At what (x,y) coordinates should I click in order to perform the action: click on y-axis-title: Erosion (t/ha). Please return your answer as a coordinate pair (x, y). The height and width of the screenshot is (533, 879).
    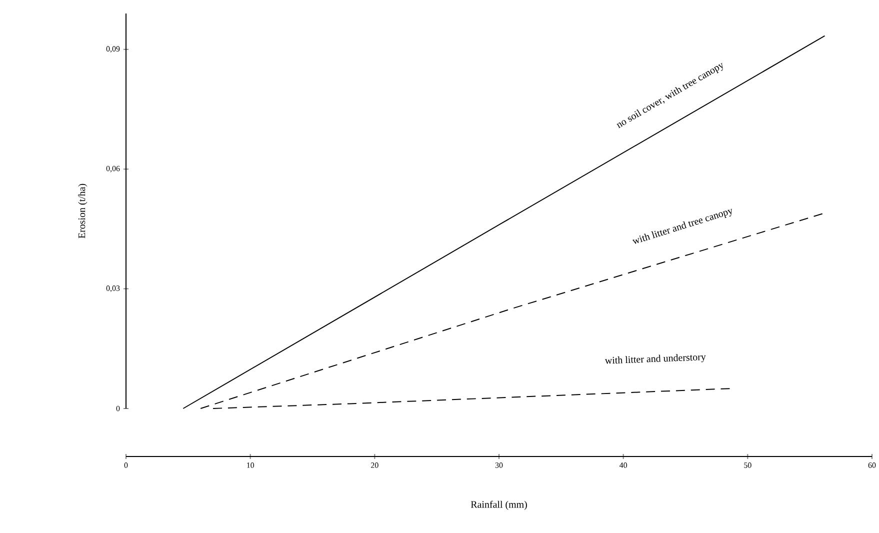
    Looking at the image, I should click on (83, 211).